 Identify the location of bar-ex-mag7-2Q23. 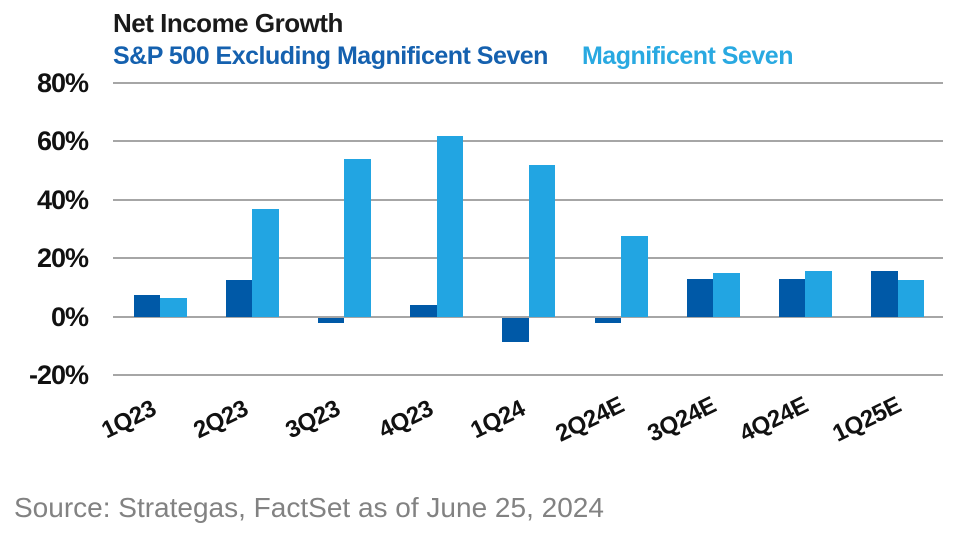
(239, 298).